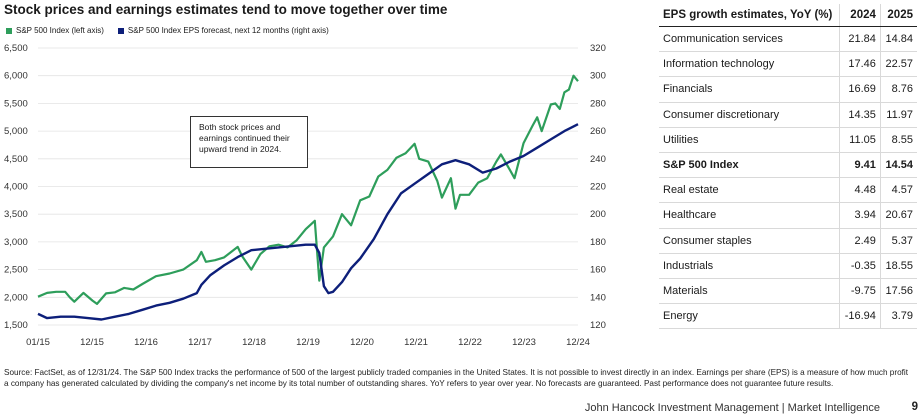  Describe the element at coordinates (16, 159) in the screenshot. I see `left-axis-tick-label: 4,500` at that location.